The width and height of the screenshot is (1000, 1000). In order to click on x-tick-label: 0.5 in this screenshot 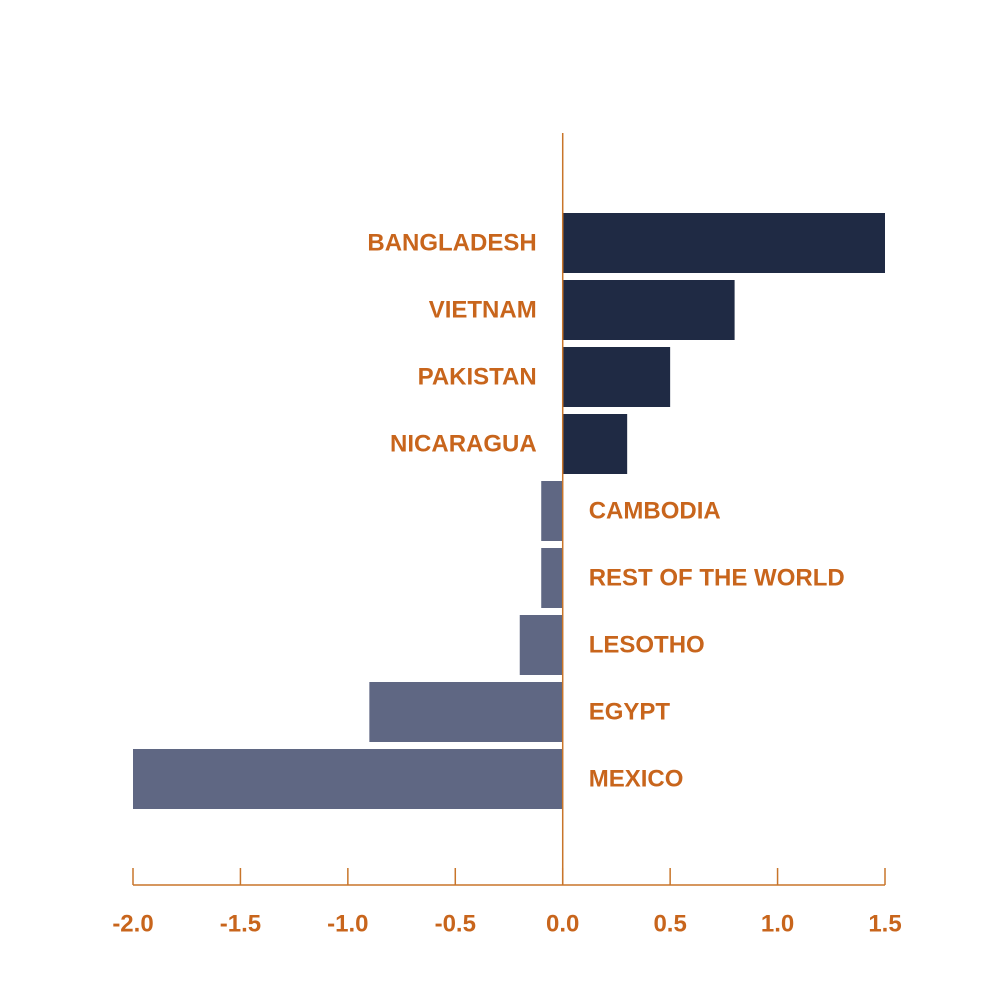, I will do `click(669, 924)`.